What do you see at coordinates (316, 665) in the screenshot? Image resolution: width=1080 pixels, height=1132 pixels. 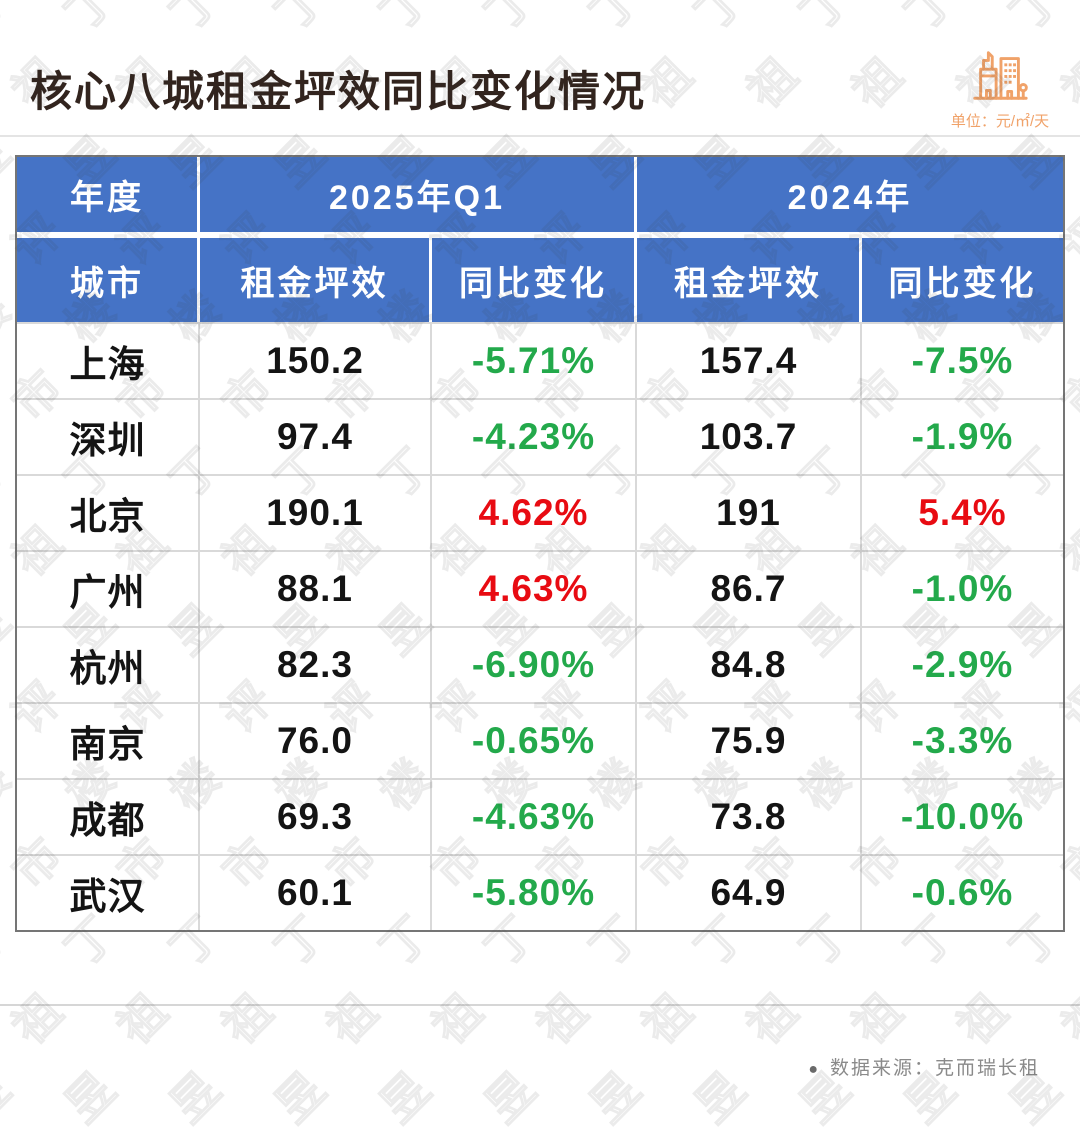 I see `rent-2025-value: 82.3` at bounding box center [316, 665].